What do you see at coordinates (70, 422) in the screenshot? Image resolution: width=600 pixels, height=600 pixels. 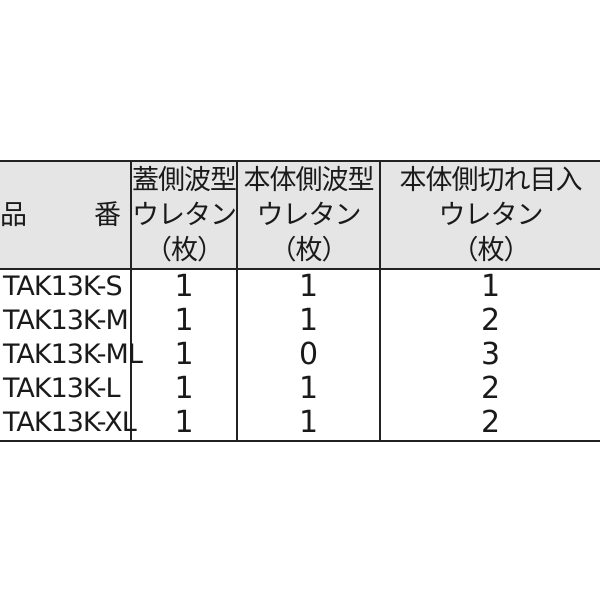 I see `part-number: TAK13K-XL` at bounding box center [70, 422].